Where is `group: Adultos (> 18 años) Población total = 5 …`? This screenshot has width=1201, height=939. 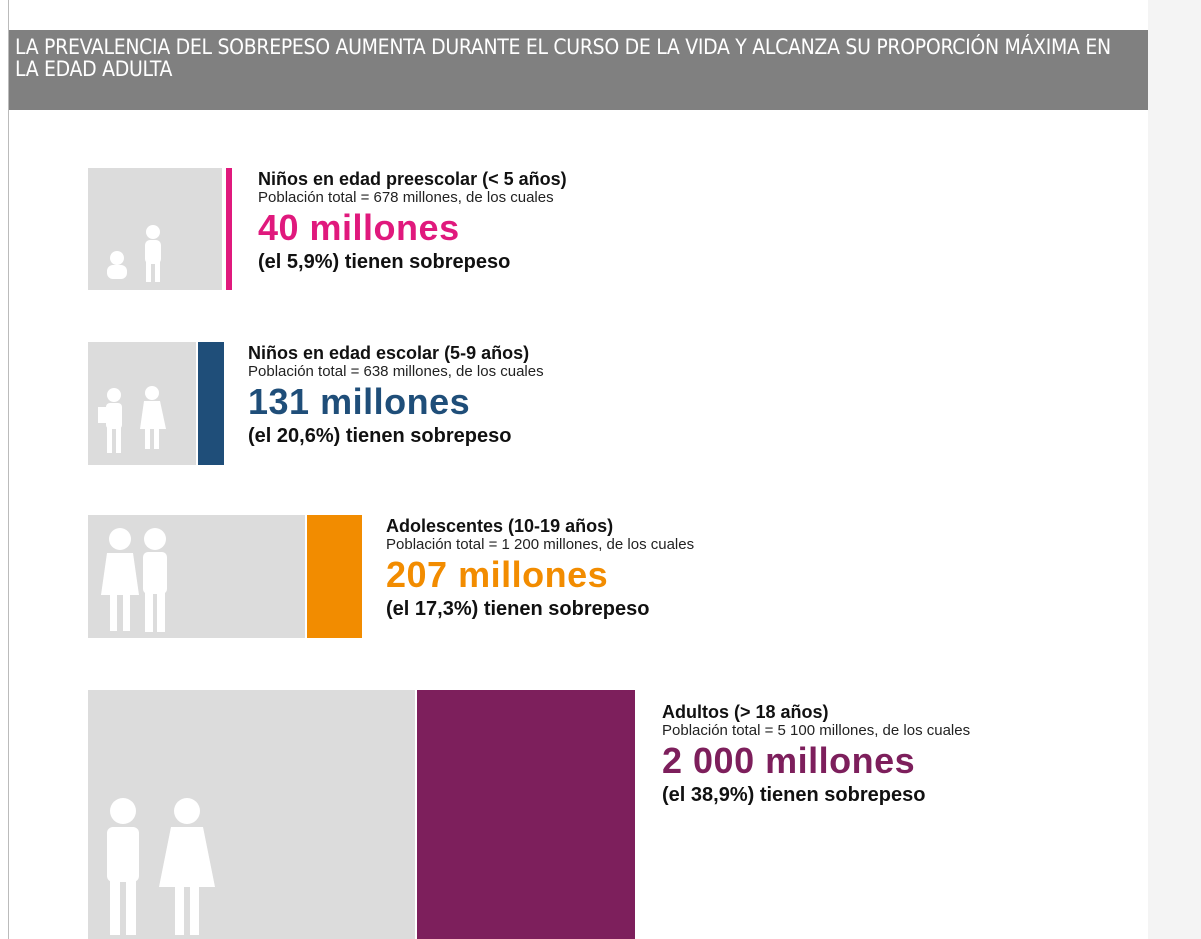 group: Adultos (> 18 años) Población total = 5 … is located at coordinates (816, 755).